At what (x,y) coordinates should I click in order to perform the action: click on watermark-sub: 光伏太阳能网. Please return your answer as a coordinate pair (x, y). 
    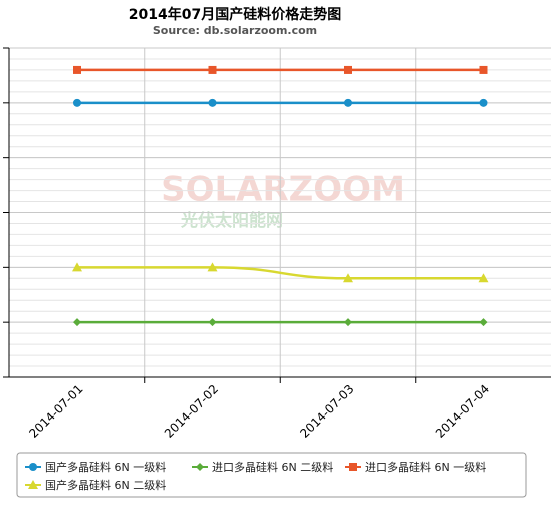
    Looking at the image, I should click on (231, 220).